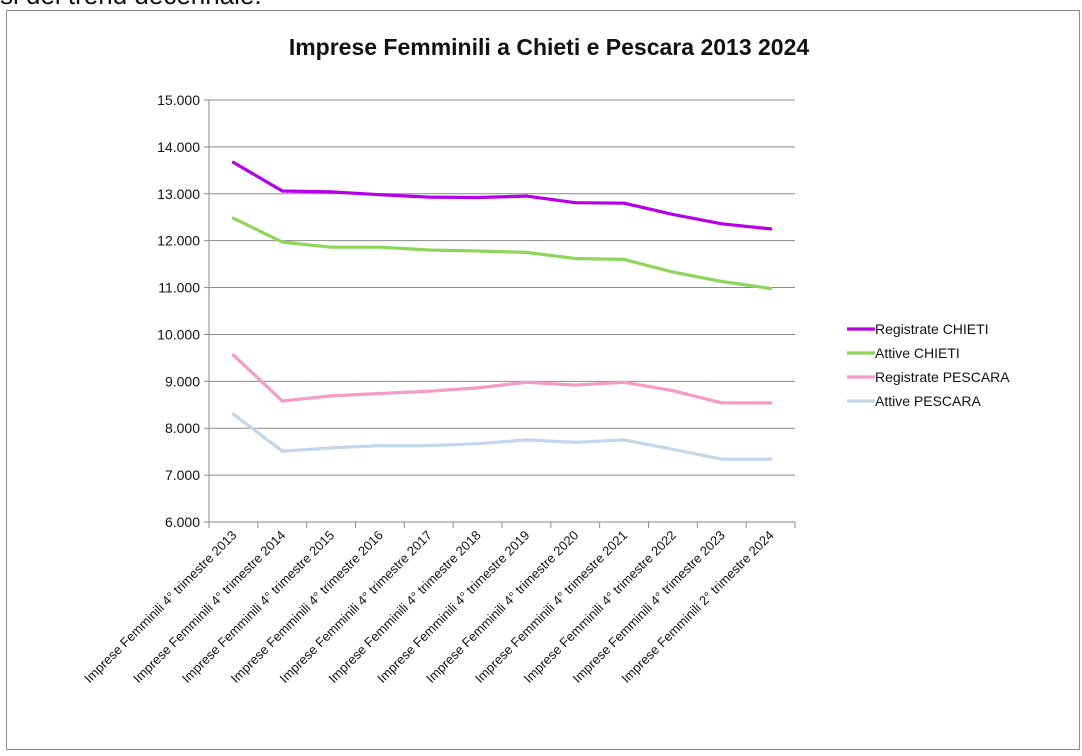 Image resolution: width=1082 pixels, height=756 pixels. Describe the element at coordinates (182, 428) in the screenshot. I see `y-tick-label: 8.000` at that location.